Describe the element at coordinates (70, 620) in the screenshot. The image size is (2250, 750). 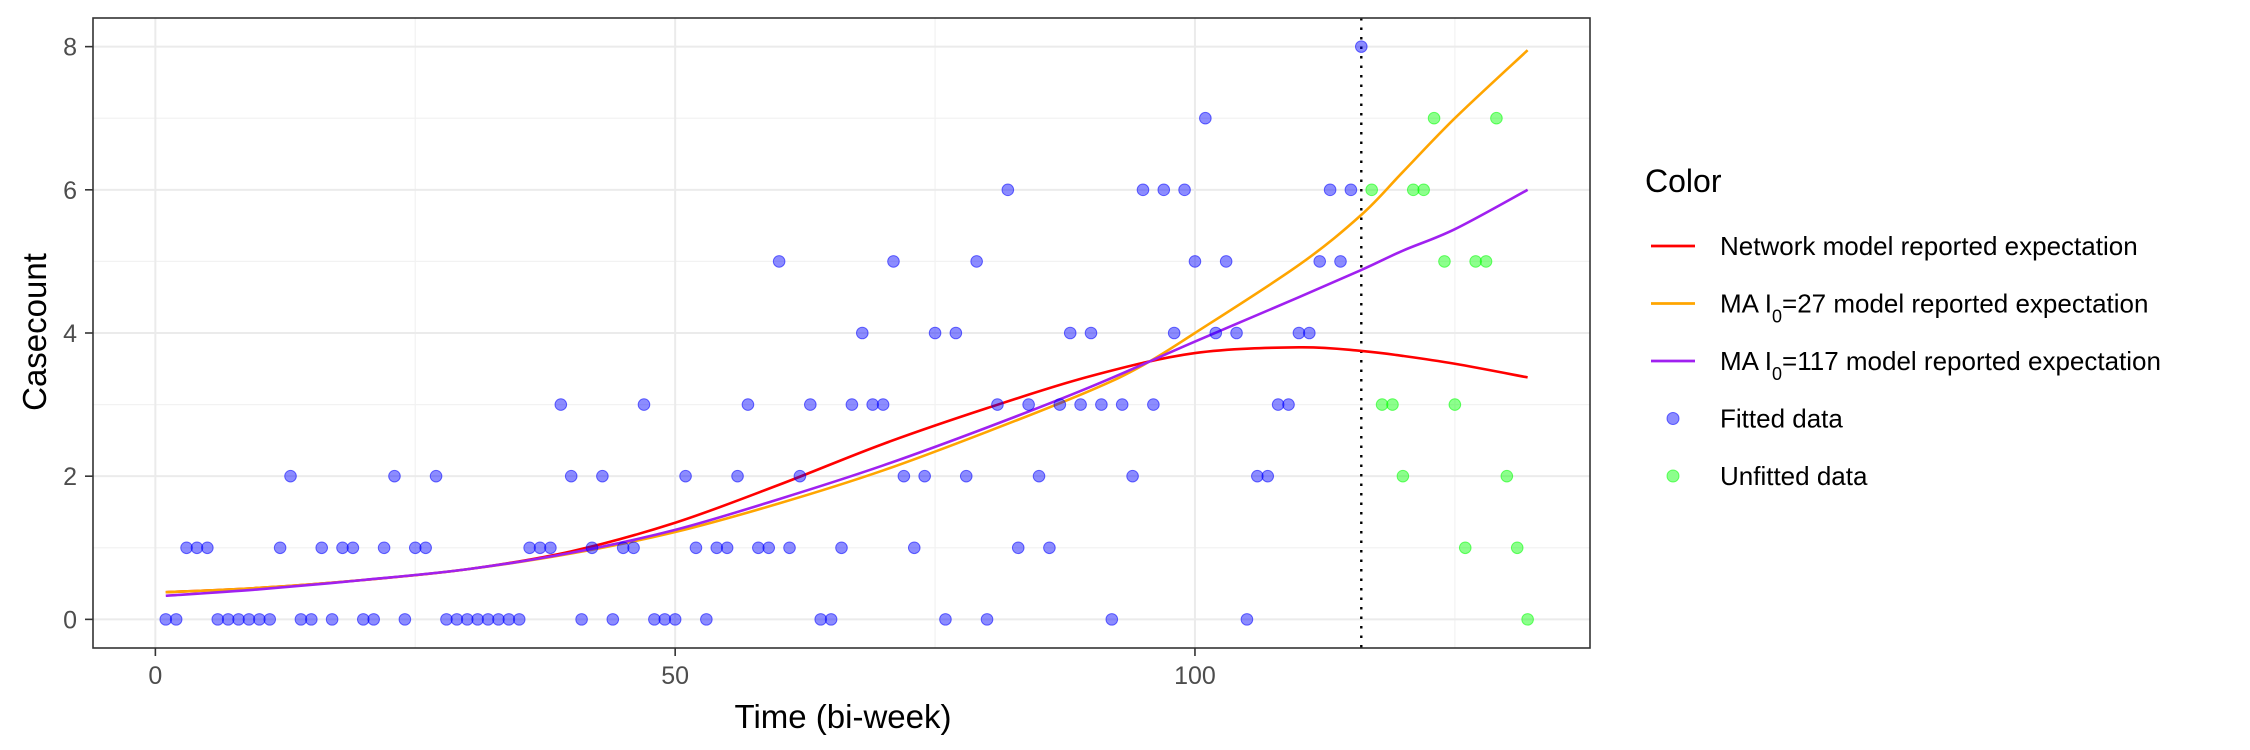
I see `y-tick-label: 0` at that location.